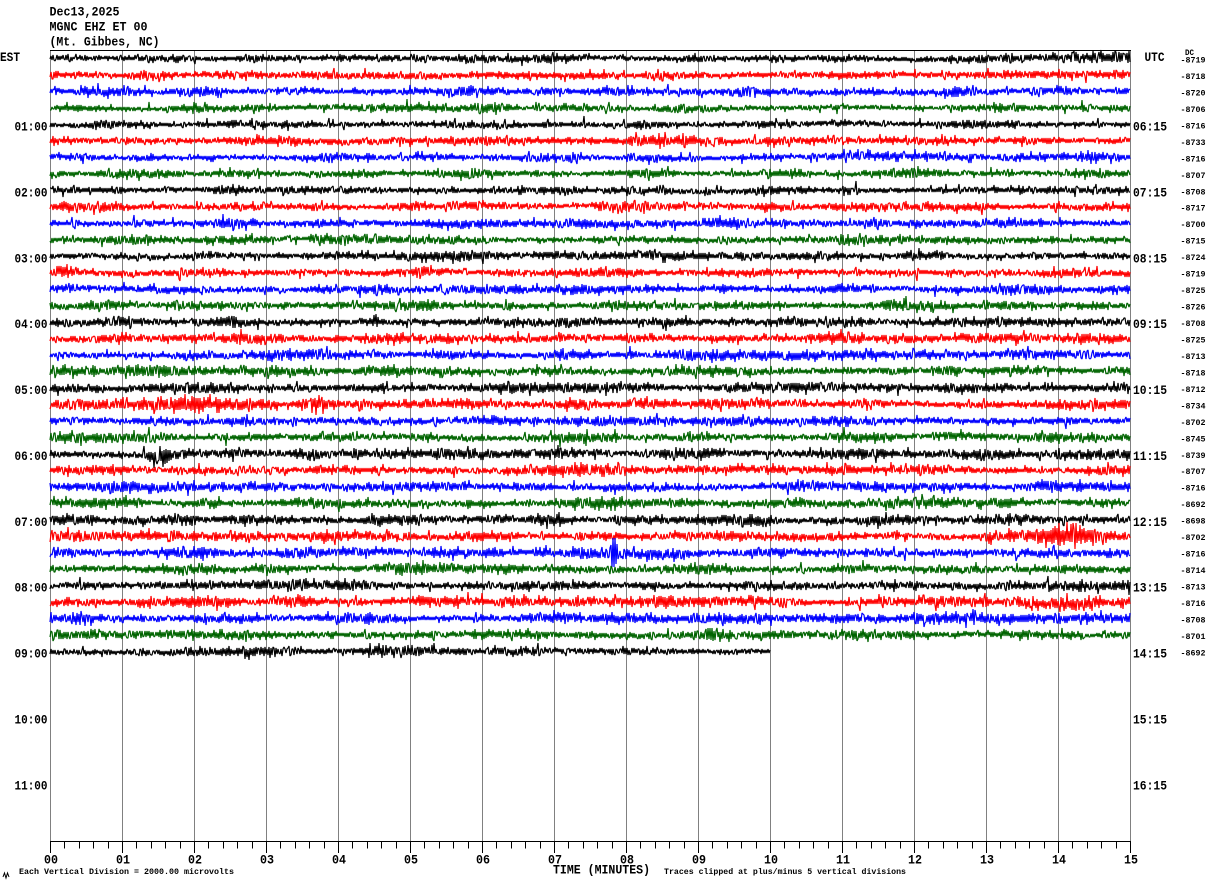 The height and width of the screenshot is (891, 1210). I want to click on svg-text: 14, so click(1059, 860).